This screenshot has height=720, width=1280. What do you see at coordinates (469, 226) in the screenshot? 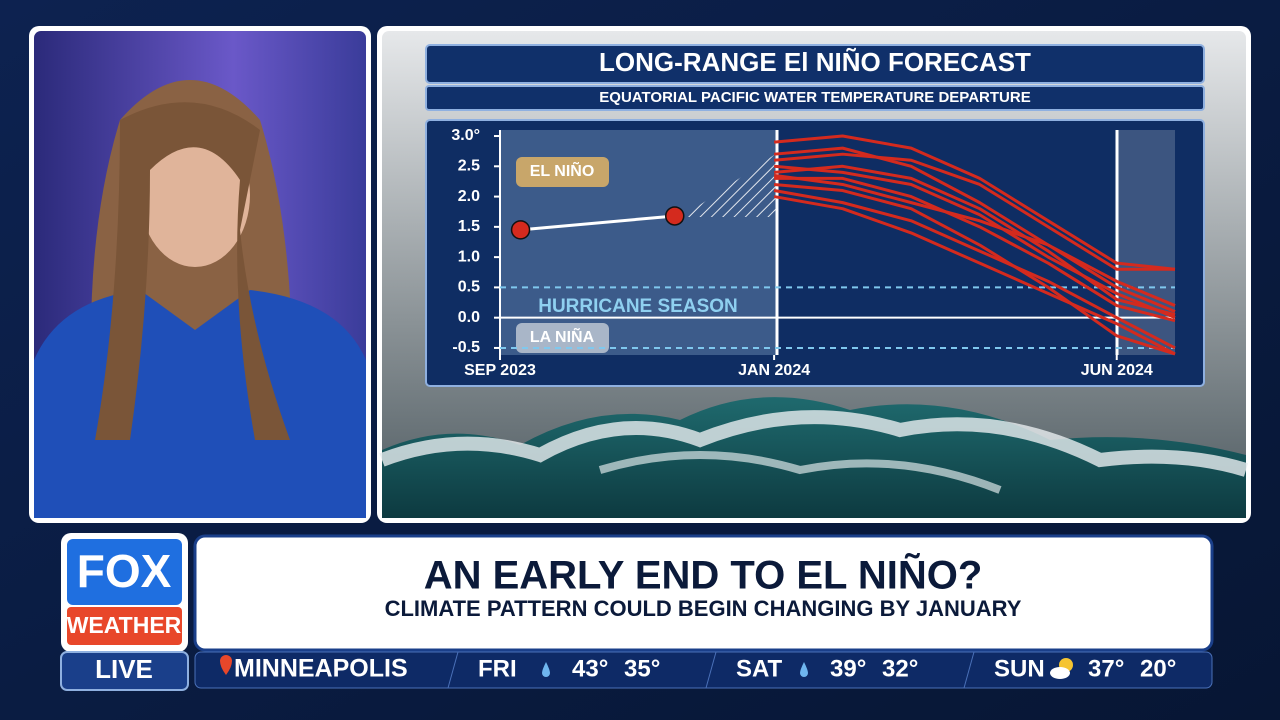
I see `y-tick-label: 1.5` at bounding box center [469, 226].